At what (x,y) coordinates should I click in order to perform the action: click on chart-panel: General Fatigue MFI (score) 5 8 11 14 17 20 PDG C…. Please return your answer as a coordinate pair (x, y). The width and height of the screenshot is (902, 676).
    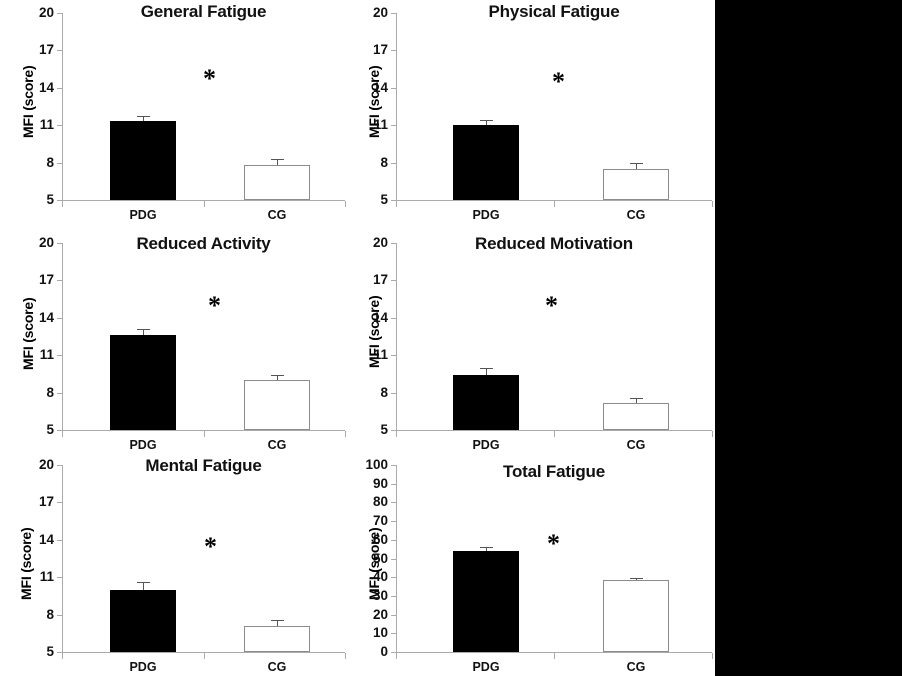
    Looking at the image, I should click on (183, 112).